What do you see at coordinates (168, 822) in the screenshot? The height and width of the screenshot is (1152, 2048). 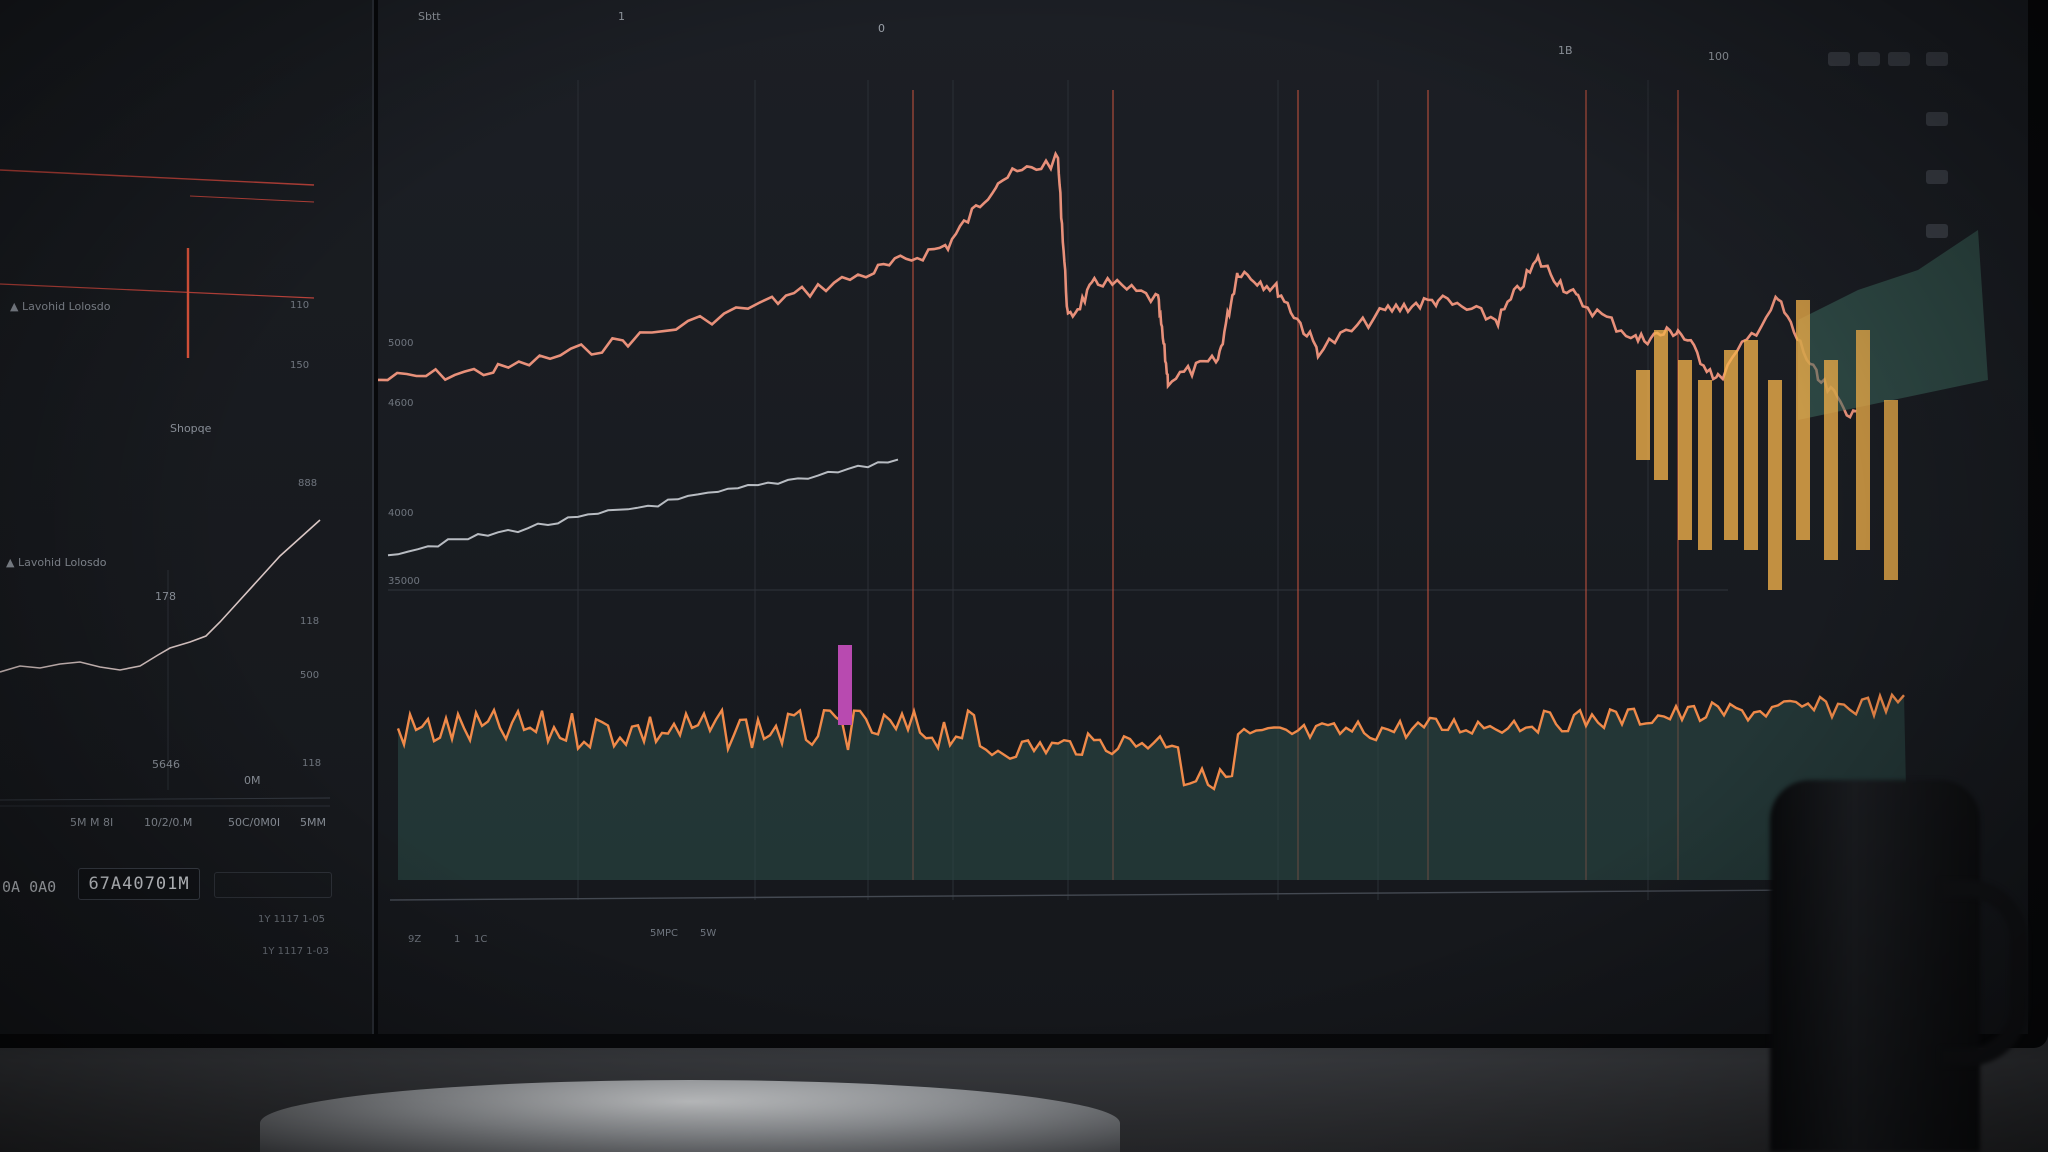 I see `left-footer-label-2: 10/2/0.M` at bounding box center [168, 822].